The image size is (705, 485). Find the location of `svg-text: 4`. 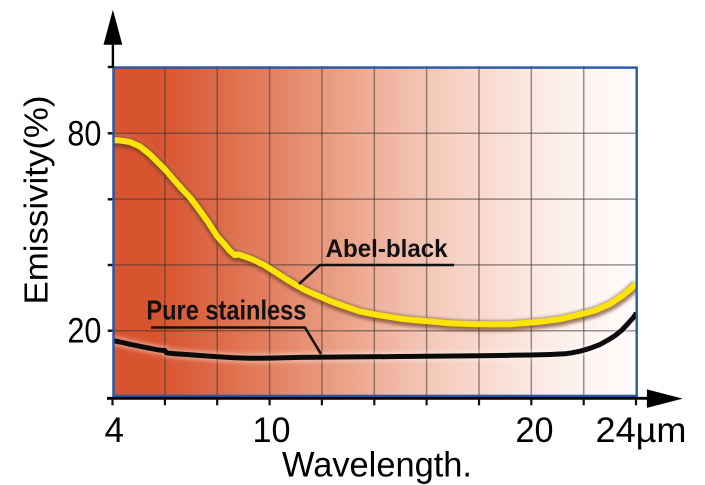

svg-text: 4 is located at coordinates (114, 430).